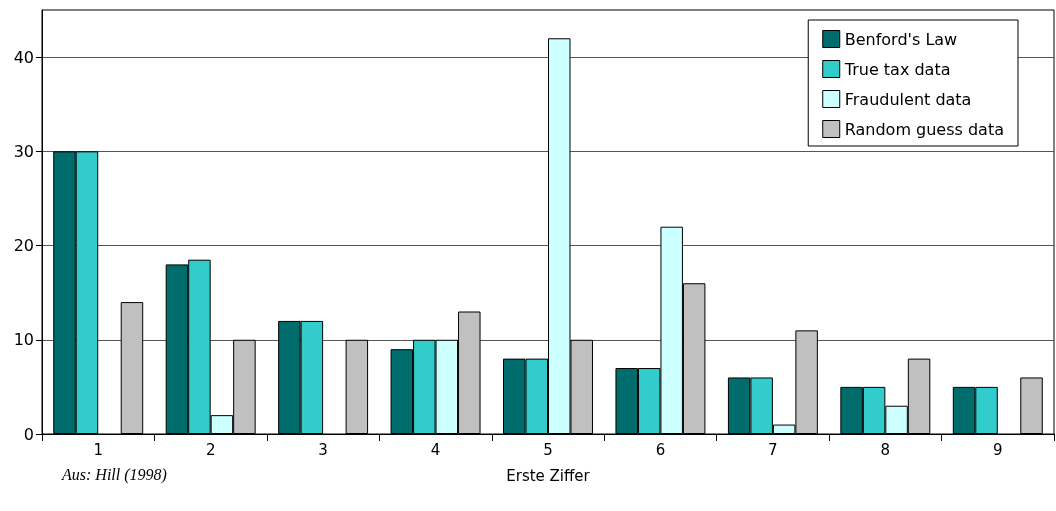  Describe the element at coordinates (23, 340) in the screenshot. I see `y-tick-label: 10` at that location.